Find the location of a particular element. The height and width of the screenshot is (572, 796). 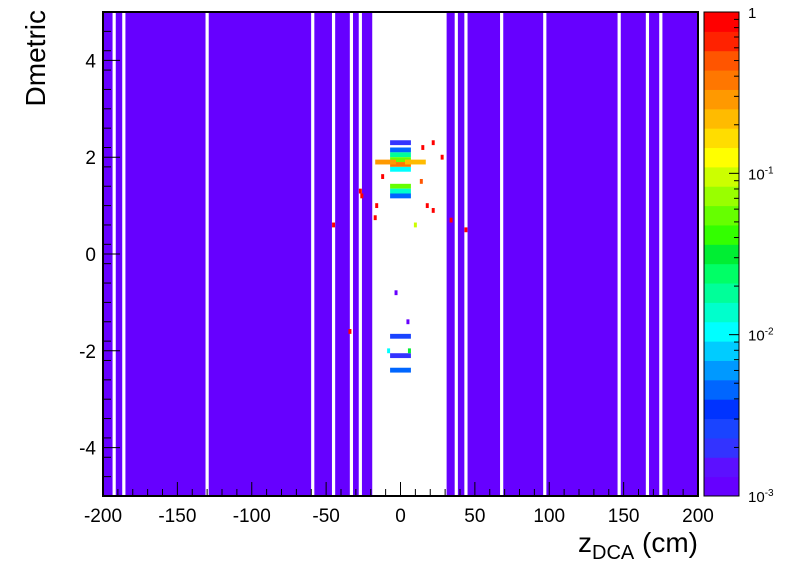

x-tick-label: -200 is located at coordinates (103, 516).